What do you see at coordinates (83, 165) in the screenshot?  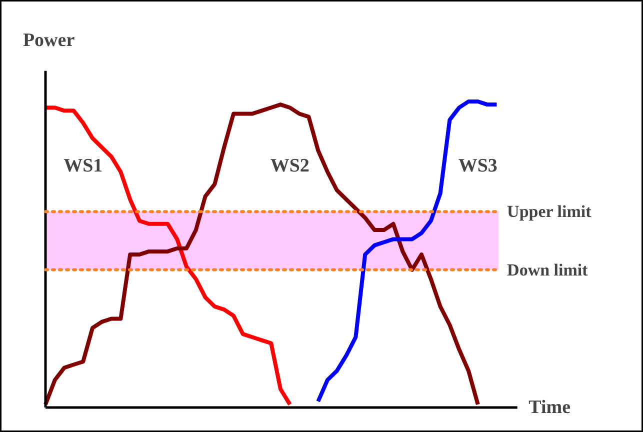 I see `series-label: WS1` at bounding box center [83, 165].